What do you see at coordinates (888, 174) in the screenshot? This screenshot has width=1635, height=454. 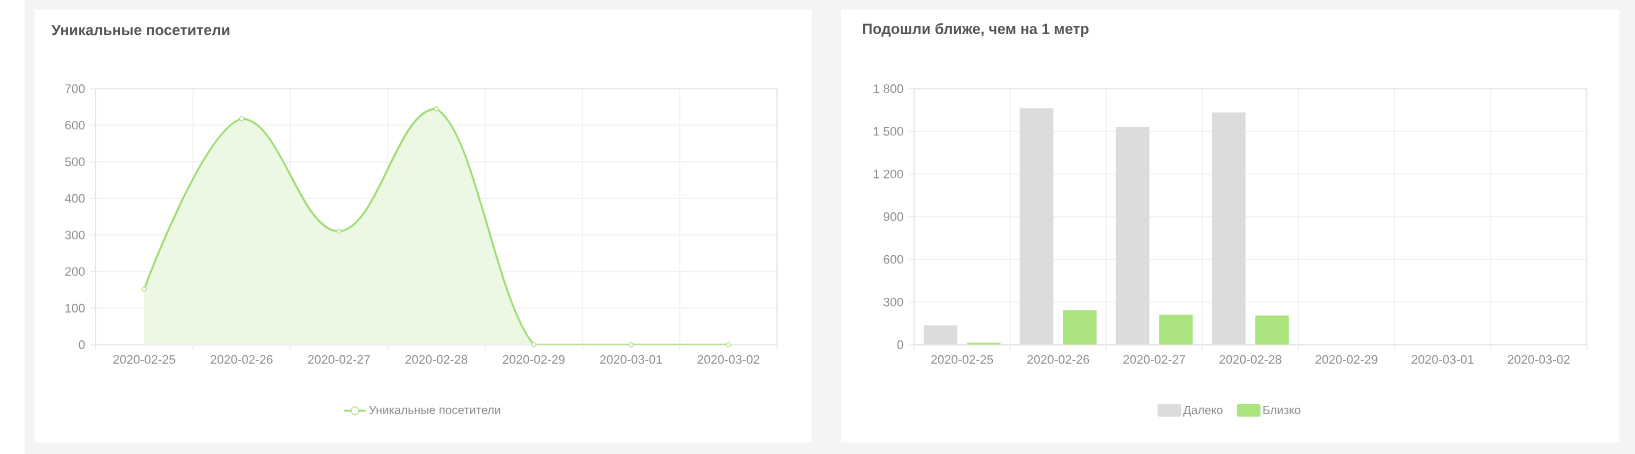 I see `y-tick-label: 1 200` at bounding box center [888, 174].